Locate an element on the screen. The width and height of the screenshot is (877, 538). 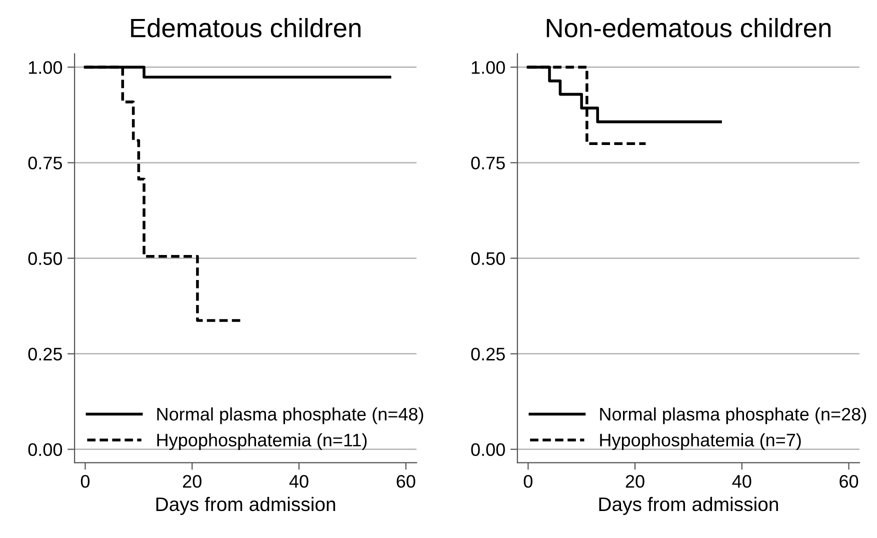
chart-title: Non-edematous children is located at coordinates (688, 28).